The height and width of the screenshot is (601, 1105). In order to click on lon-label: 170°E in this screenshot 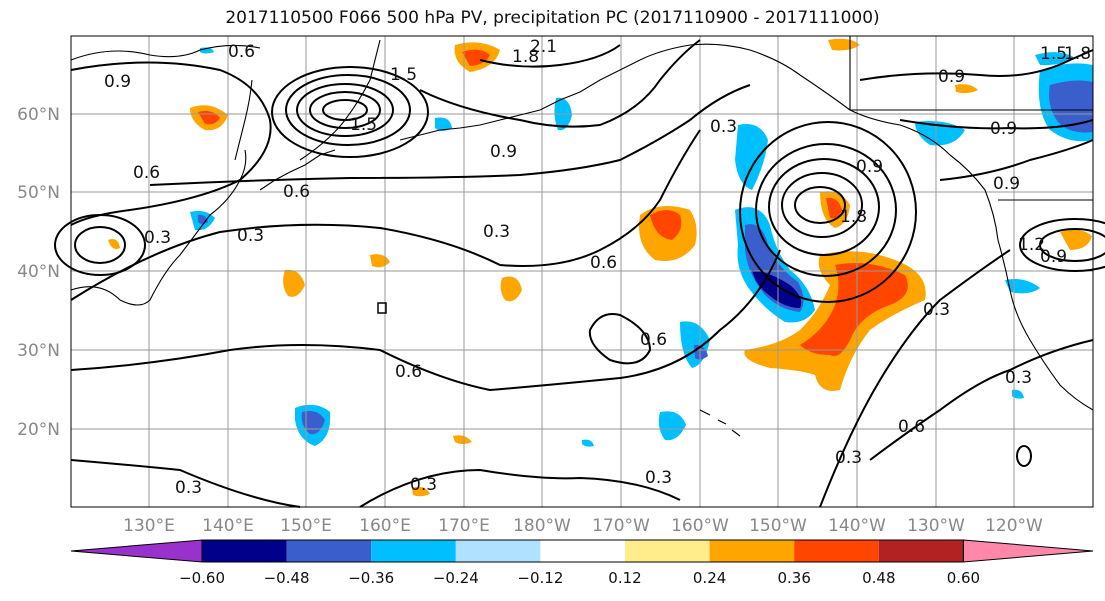, I will do `click(464, 526)`.